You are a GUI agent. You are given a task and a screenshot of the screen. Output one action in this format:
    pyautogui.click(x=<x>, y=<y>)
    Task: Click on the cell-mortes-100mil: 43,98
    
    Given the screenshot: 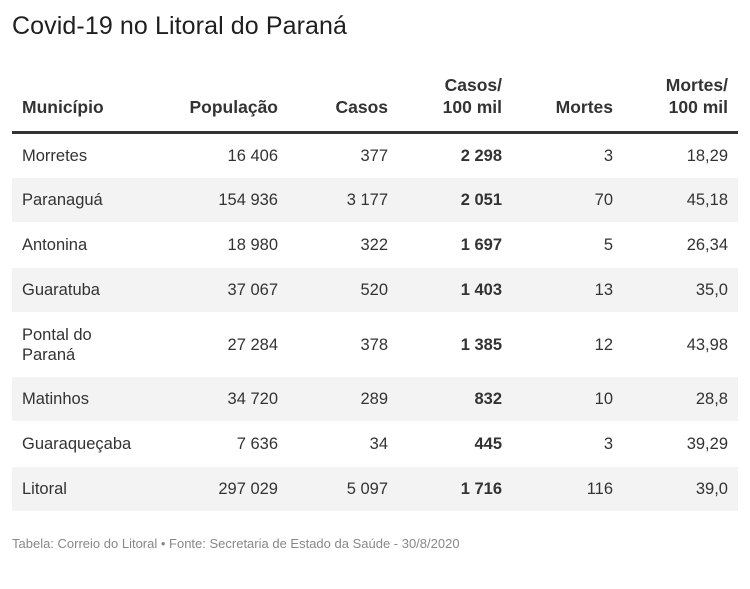 What is the action you would take?
    pyautogui.click(x=680, y=344)
    